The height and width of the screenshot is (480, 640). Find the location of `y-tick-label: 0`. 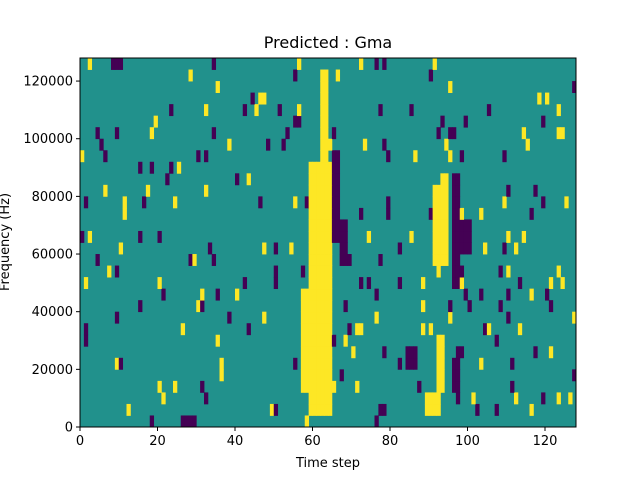

y-tick-label: 0 is located at coordinates (69, 428).